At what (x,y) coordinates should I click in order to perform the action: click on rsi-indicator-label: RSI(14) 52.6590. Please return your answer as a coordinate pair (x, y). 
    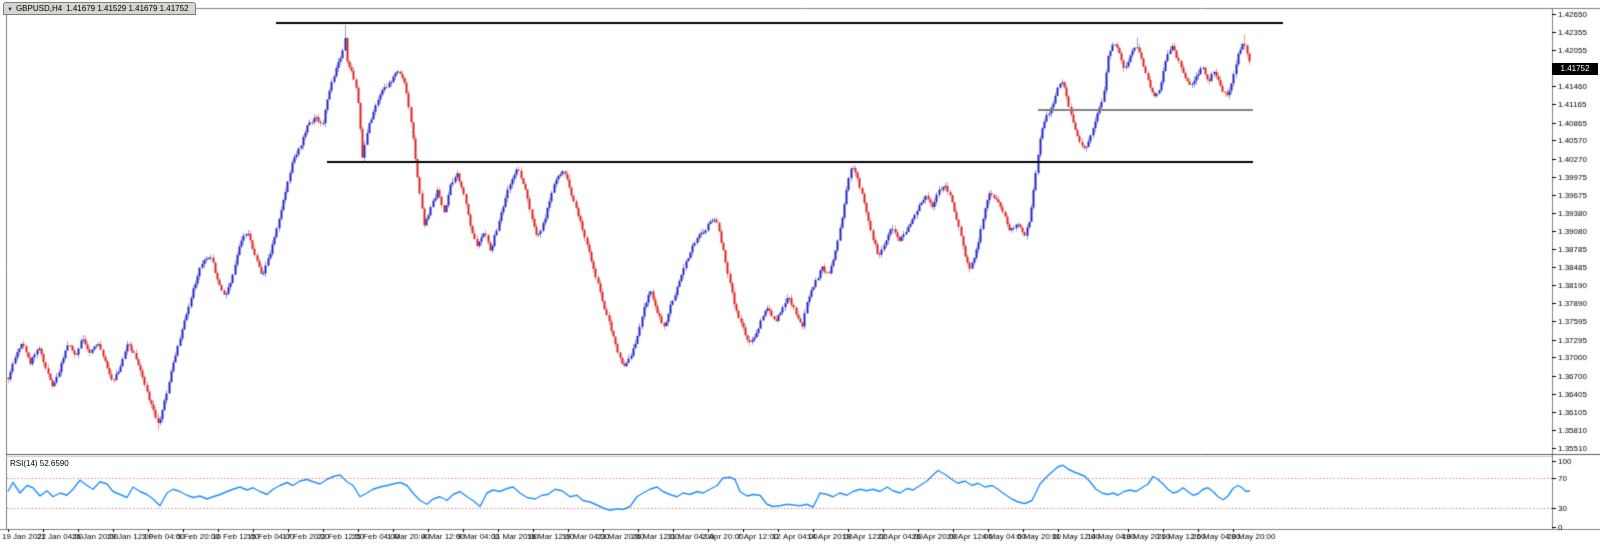
    Looking at the image, I should click on (39, 463).